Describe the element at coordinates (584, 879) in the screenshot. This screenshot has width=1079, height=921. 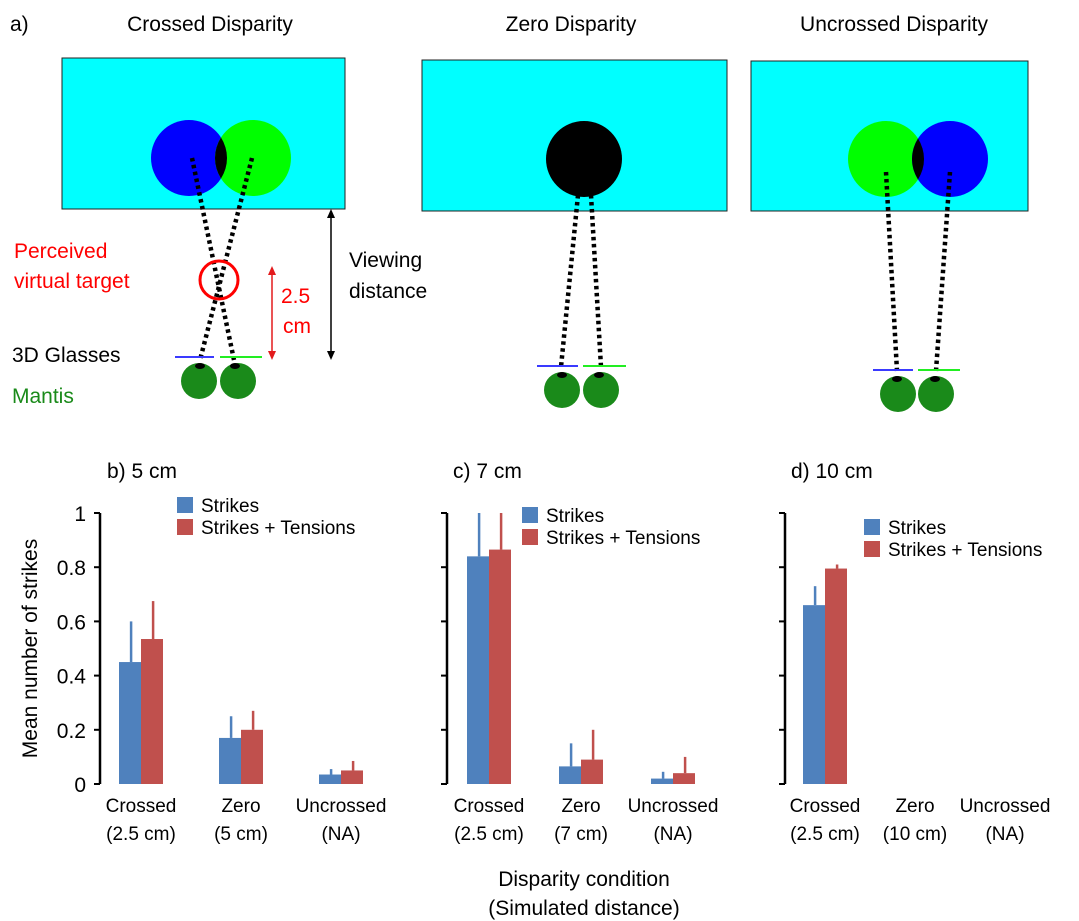
I see `shared-xlabel-line1: Disparity condition` at that location.